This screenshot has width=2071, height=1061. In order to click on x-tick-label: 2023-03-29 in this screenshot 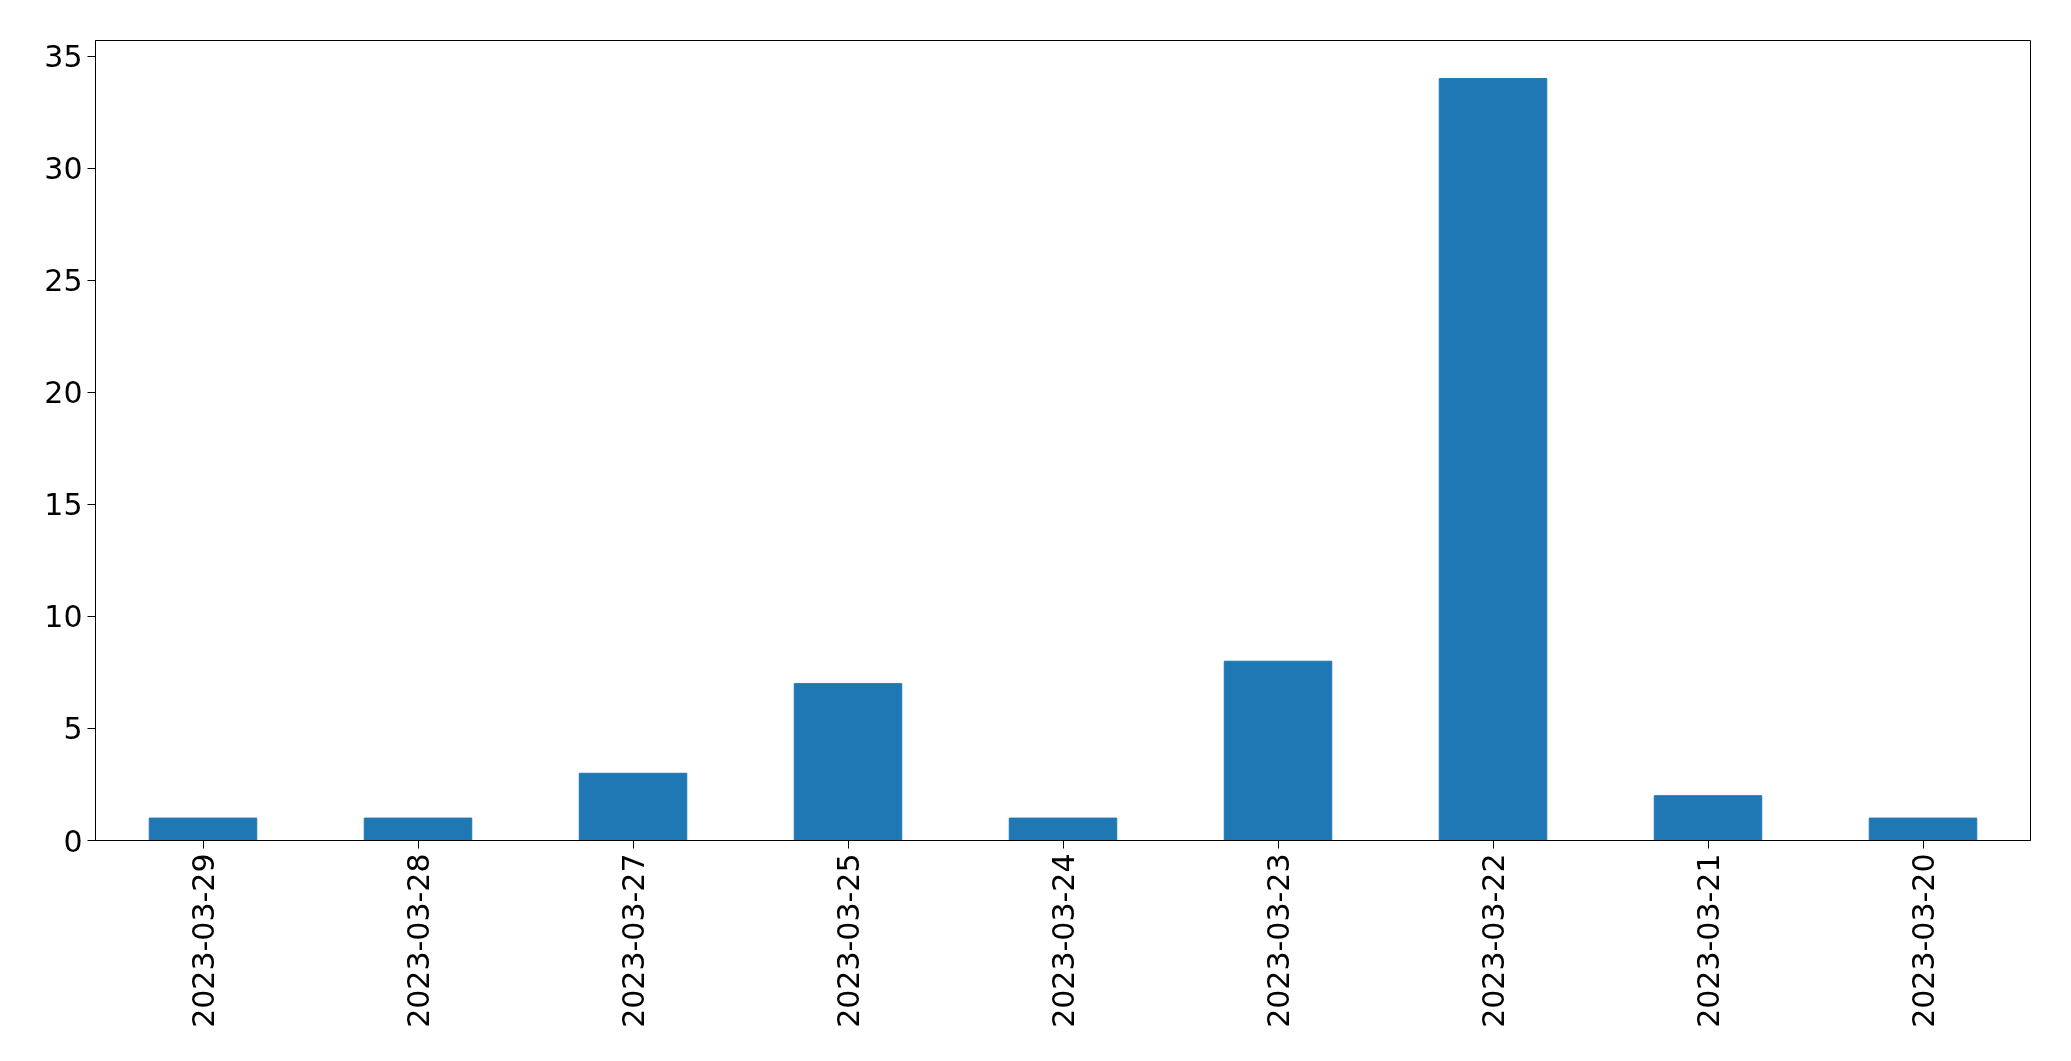, I will do `click(203, 940)`.